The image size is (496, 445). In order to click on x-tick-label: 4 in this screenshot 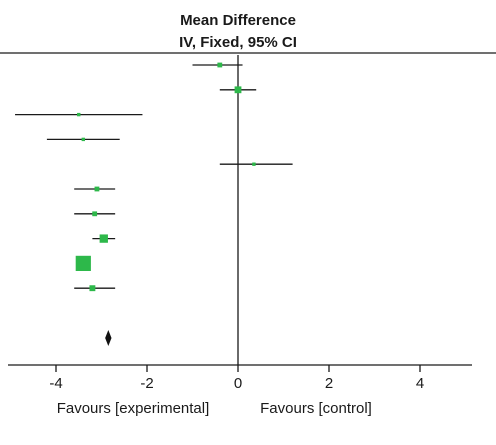, I will do `click(420, 383)`.